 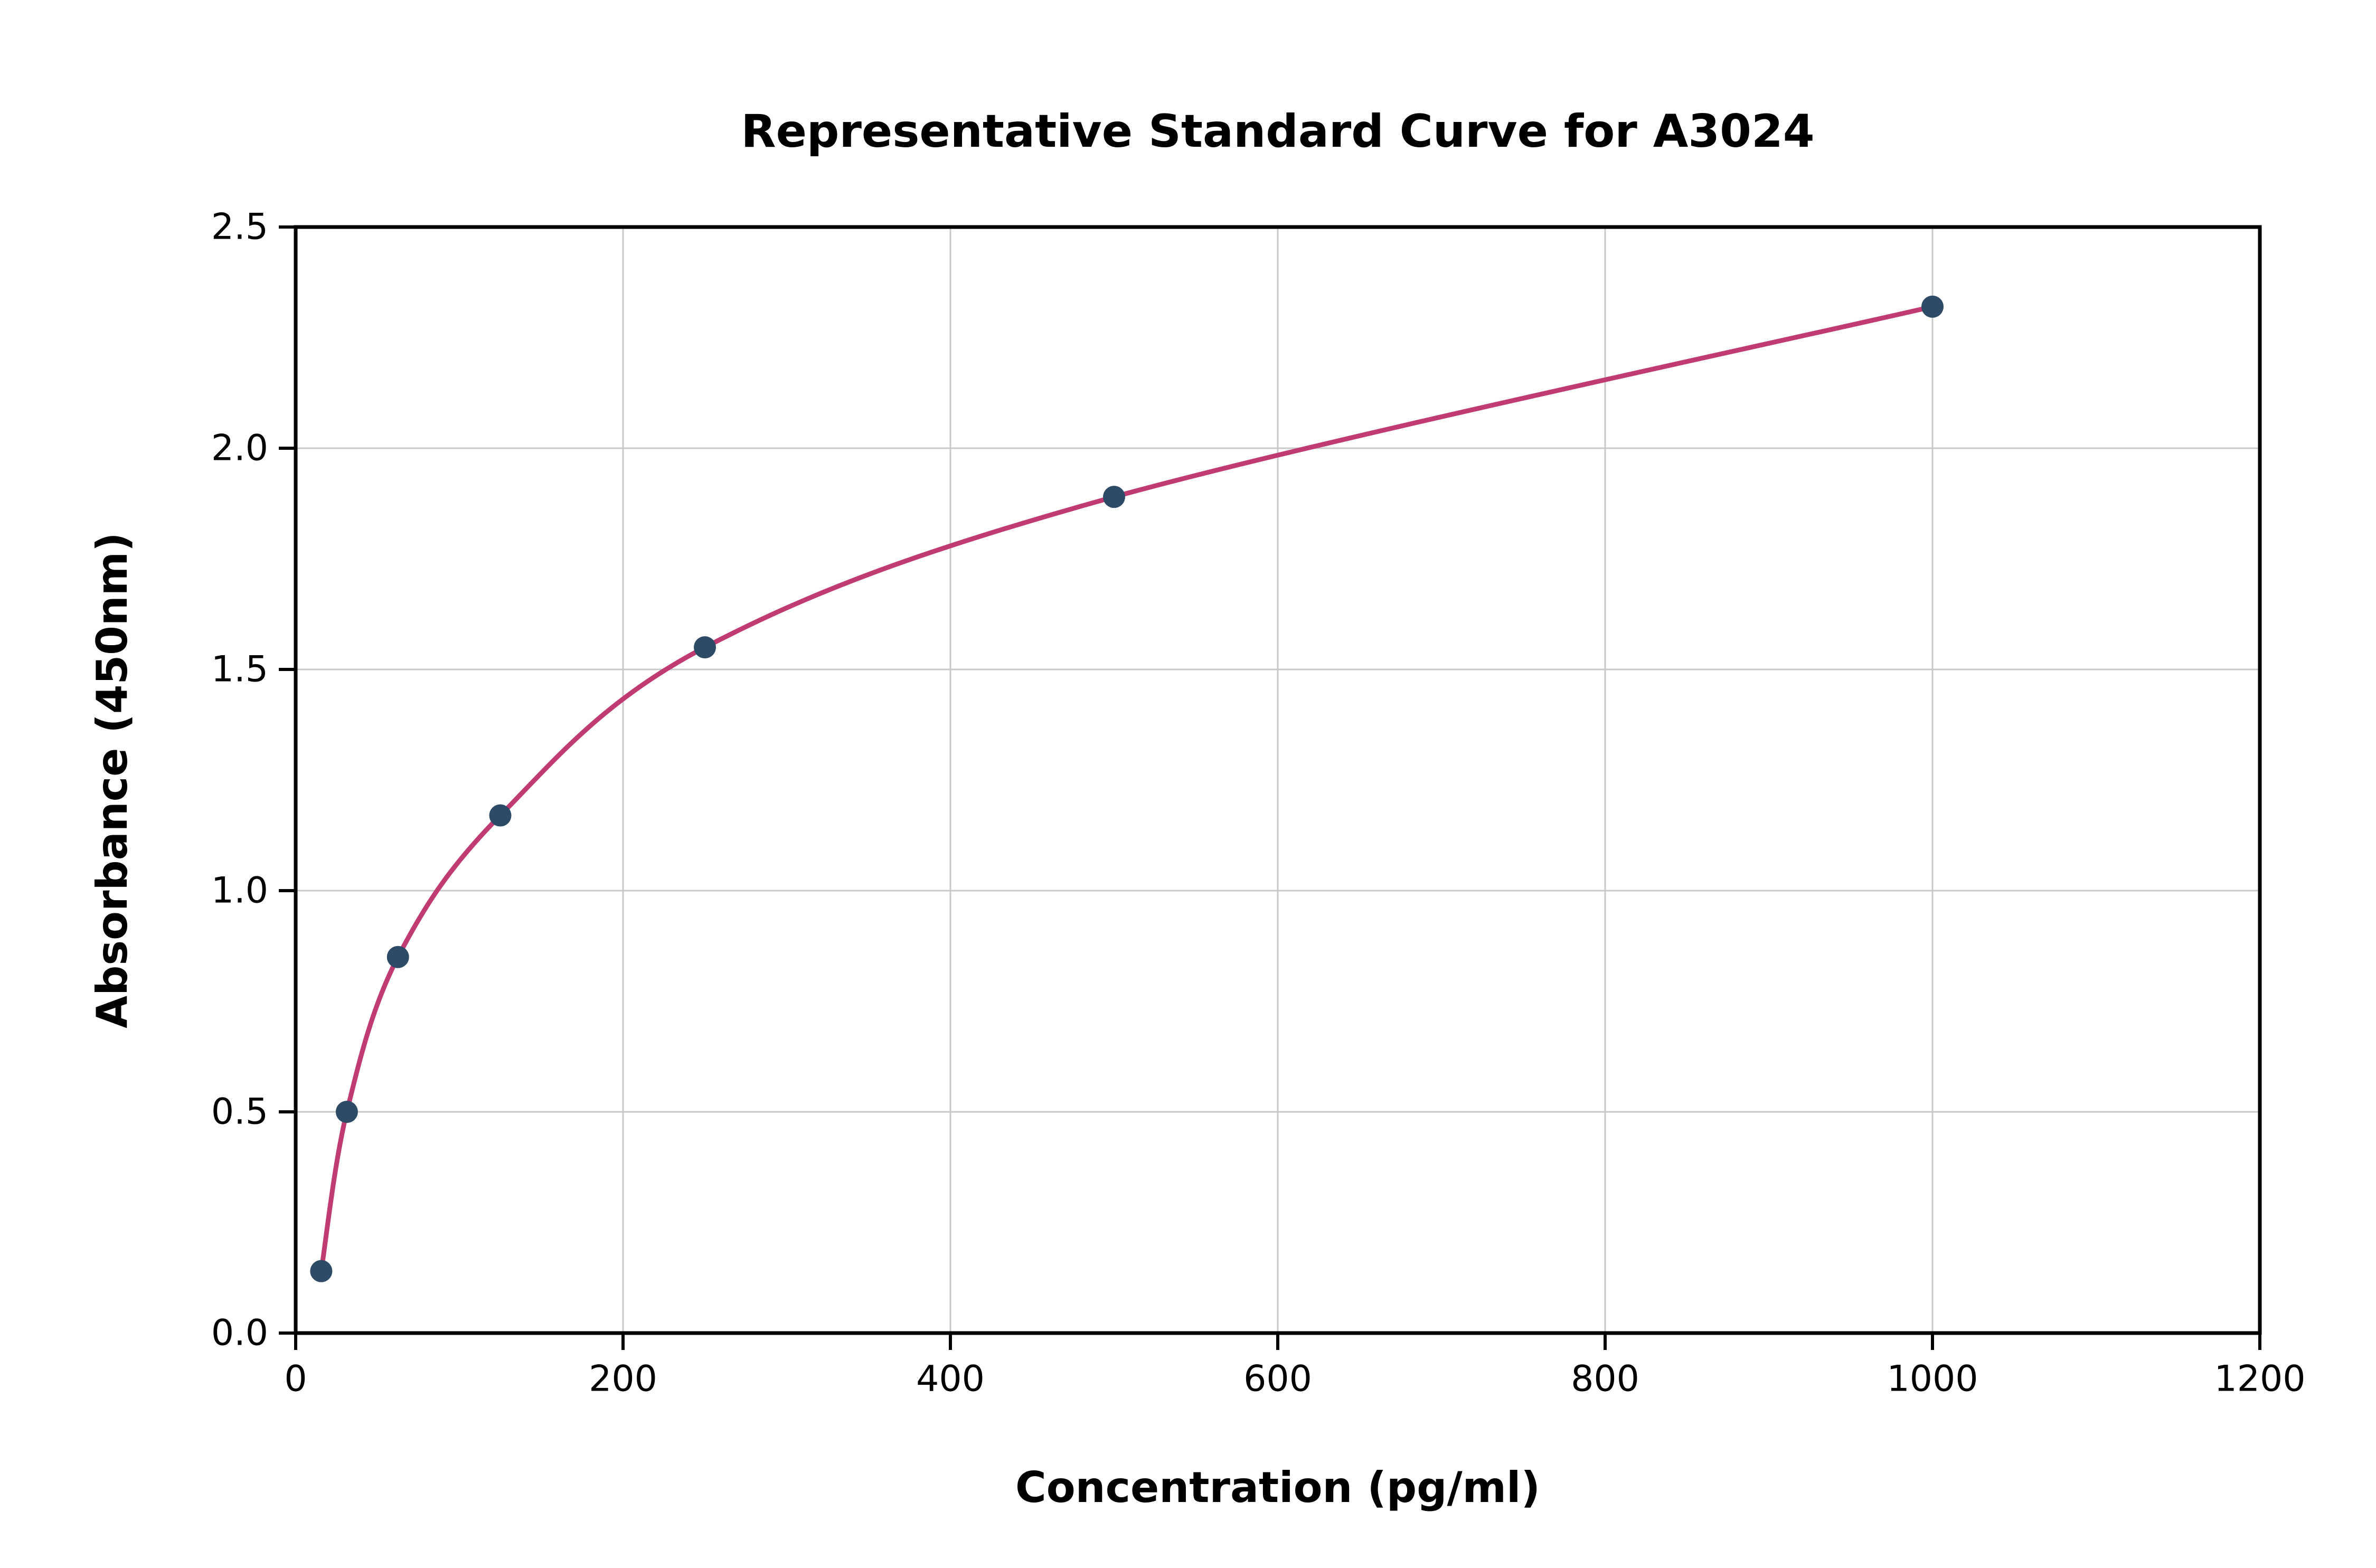 What do you see at coordinates (240, 1112) in the screenshot?
I see `y-tick-label: 0.5` at bounding box center [240, 1112].